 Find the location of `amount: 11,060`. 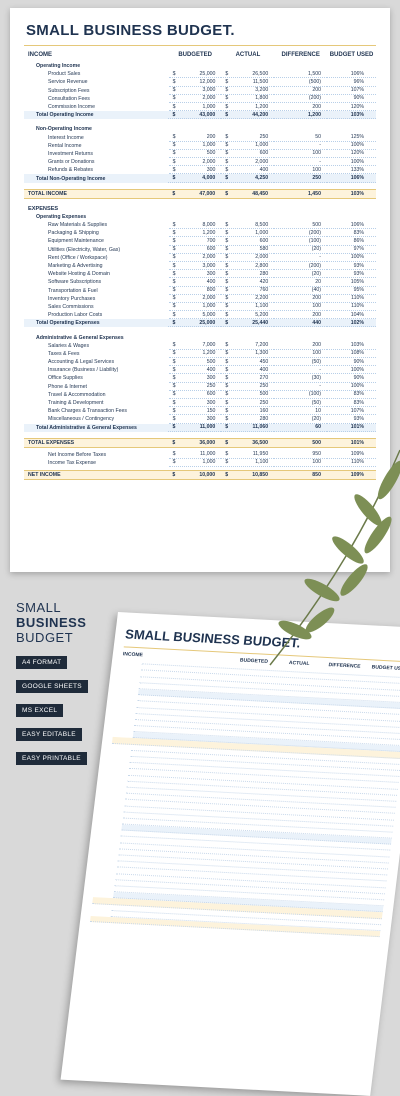

amount: 11,060 is located at coordinates (260, 427).